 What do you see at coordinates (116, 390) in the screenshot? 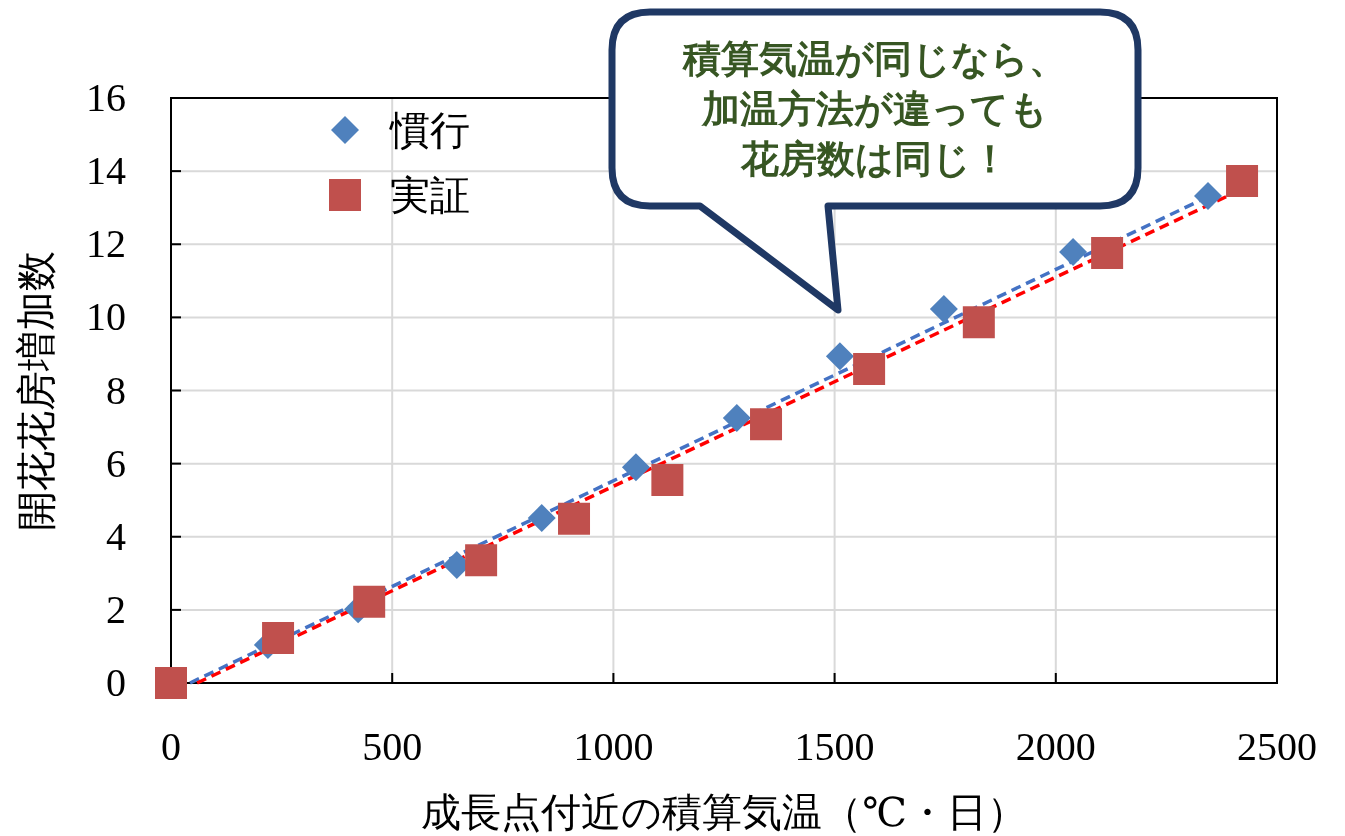
I see `y-tick-label: 8` at bounding box center [116, 390].